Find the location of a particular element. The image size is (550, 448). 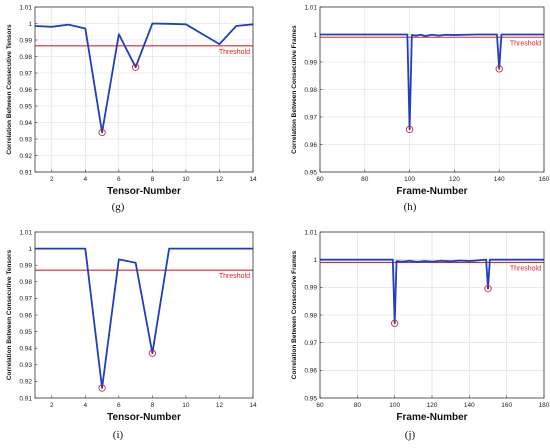

x-tick-label: 6 is located at coordinates (119, 405).